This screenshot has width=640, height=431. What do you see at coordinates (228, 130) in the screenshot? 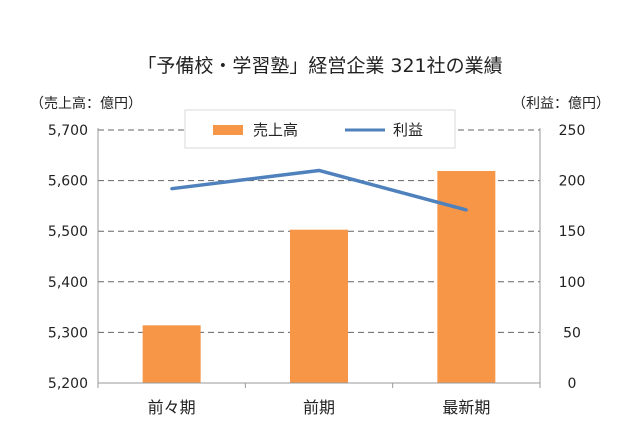
I see `legend-swatch-sales` at bounding box center [228, 130].